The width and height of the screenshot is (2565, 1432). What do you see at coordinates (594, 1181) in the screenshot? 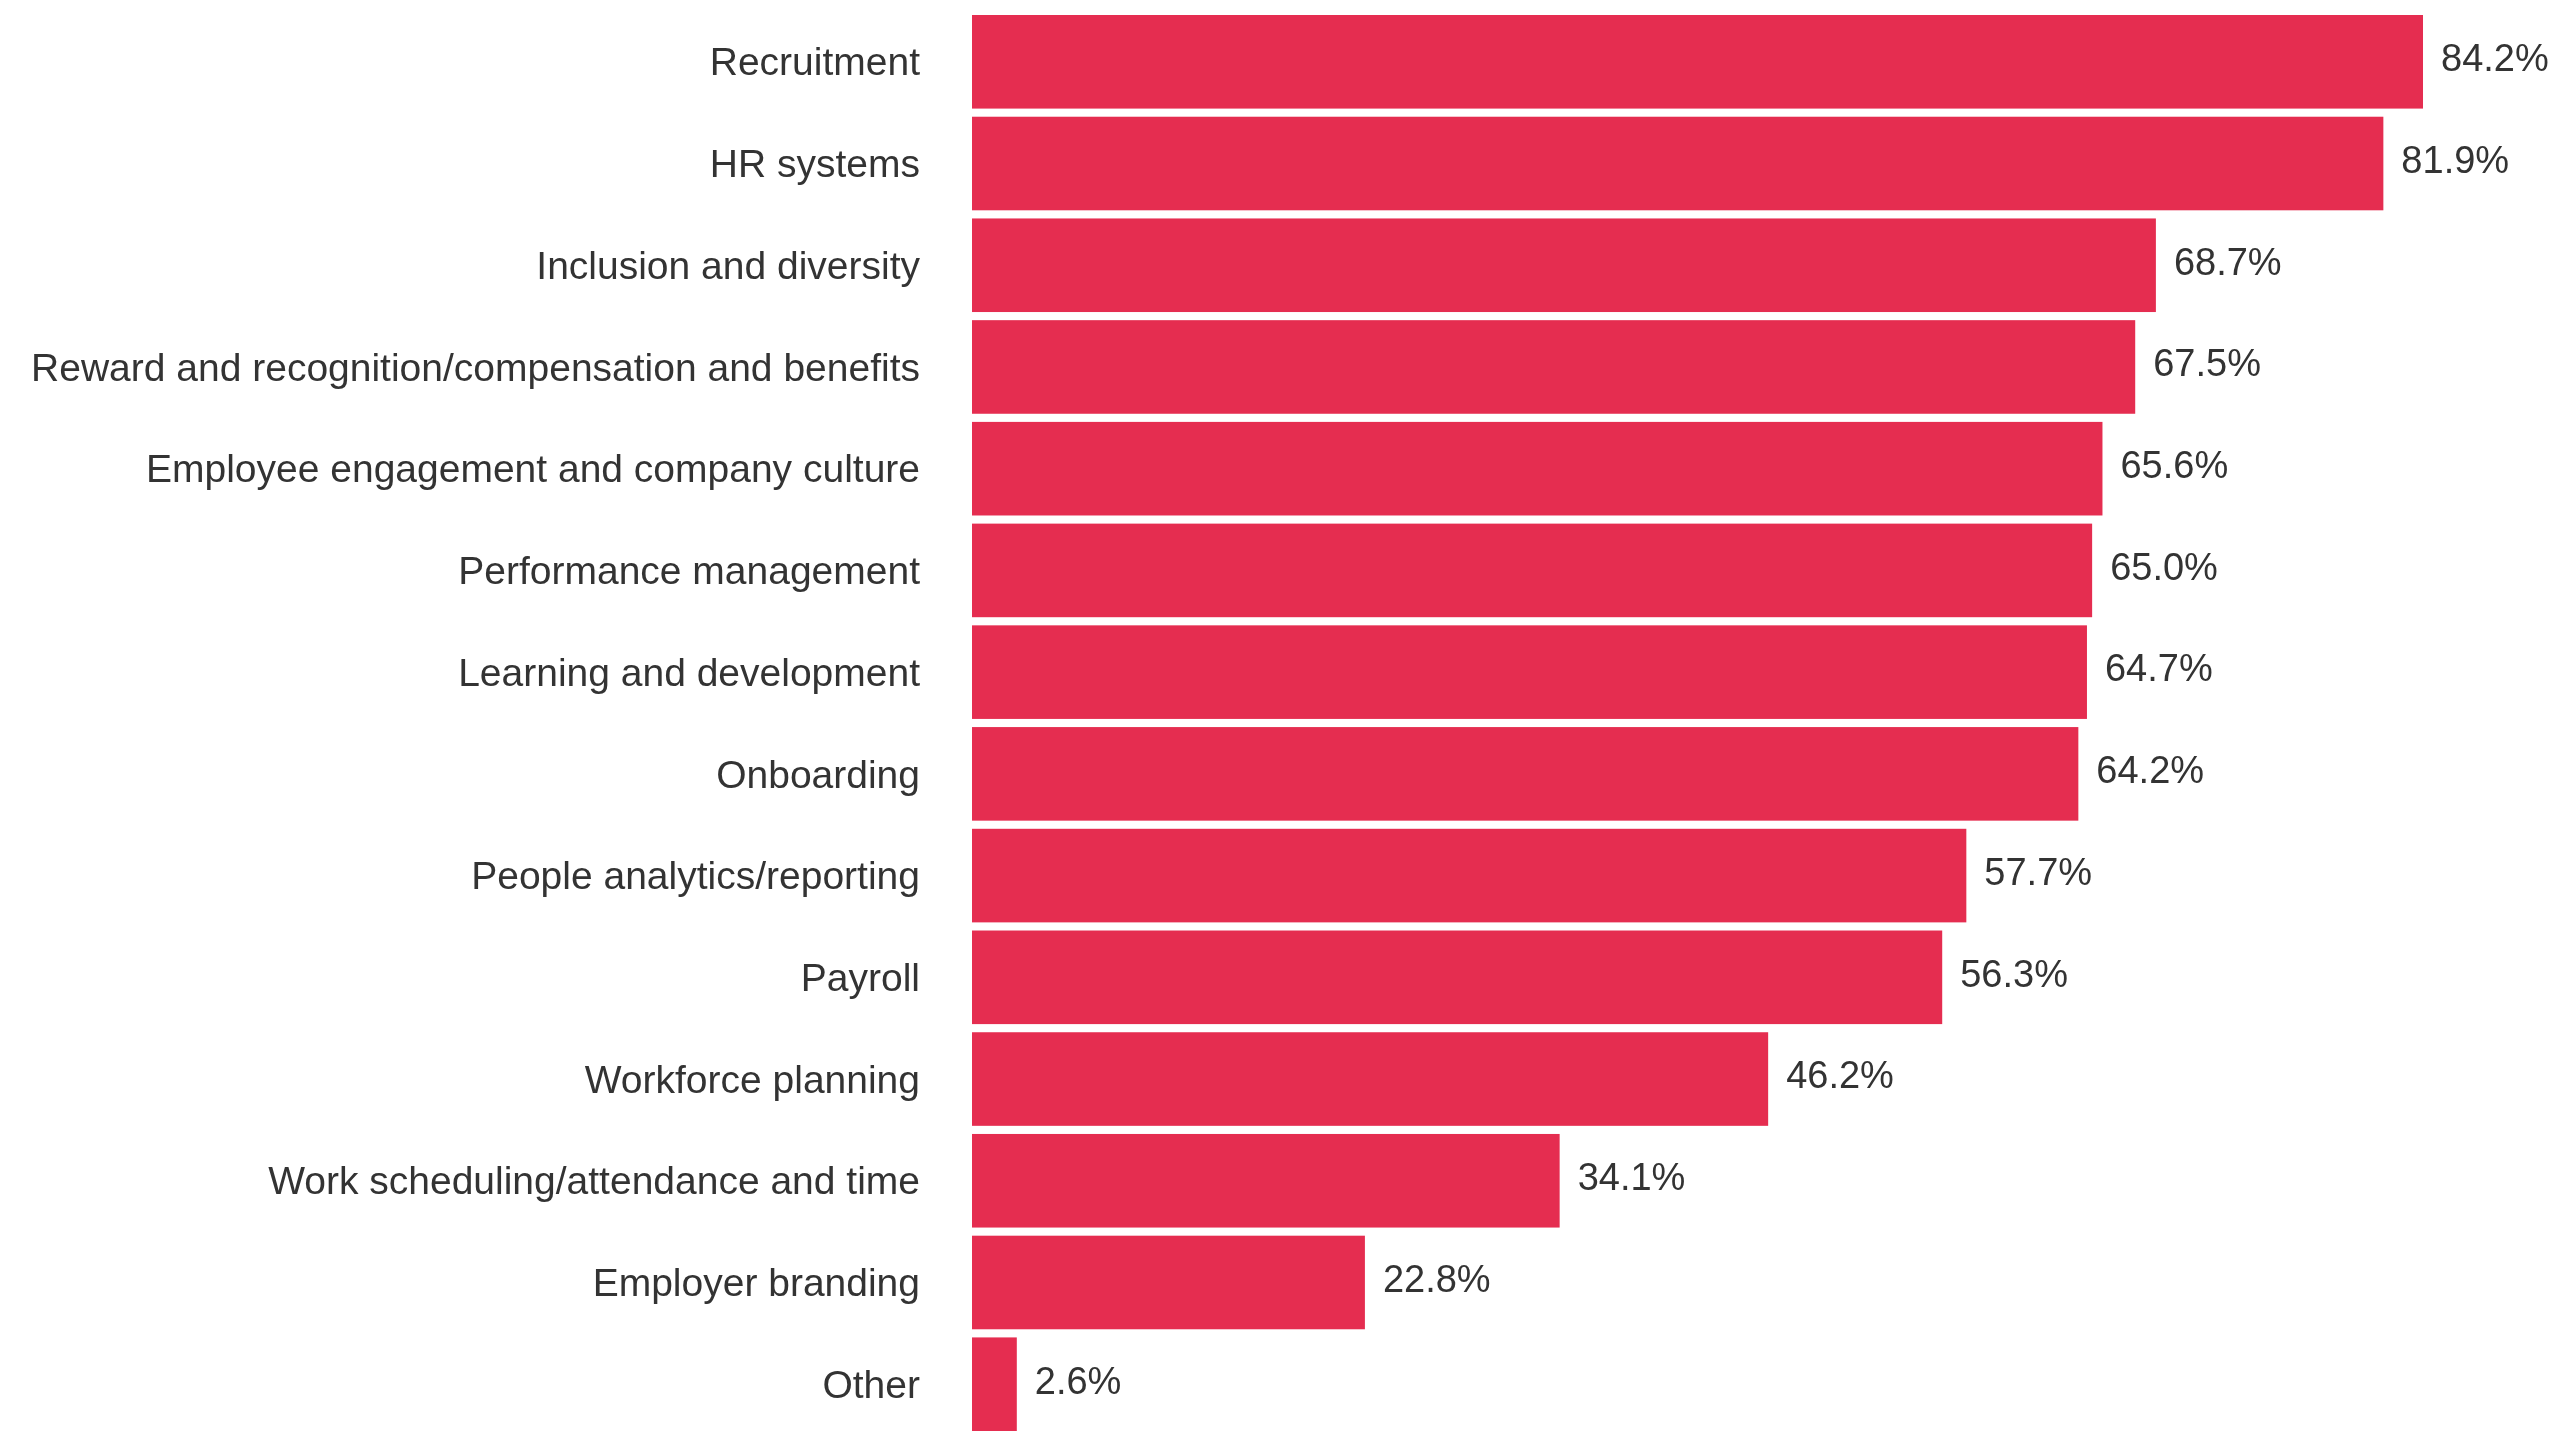
I see `y-tick-label: Work scheduling/attendance and time` at bounding box center [594, 1181].